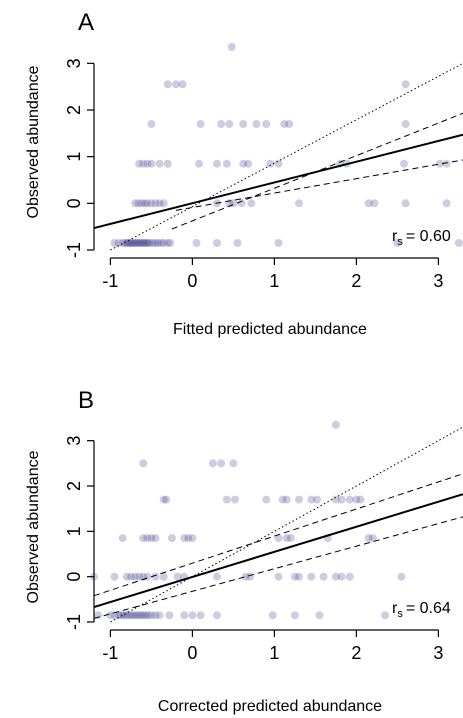 The height and width of the screenshot is (718, 463). I want to click on panel-a-y-tick-label: 3, so click(74, 63).